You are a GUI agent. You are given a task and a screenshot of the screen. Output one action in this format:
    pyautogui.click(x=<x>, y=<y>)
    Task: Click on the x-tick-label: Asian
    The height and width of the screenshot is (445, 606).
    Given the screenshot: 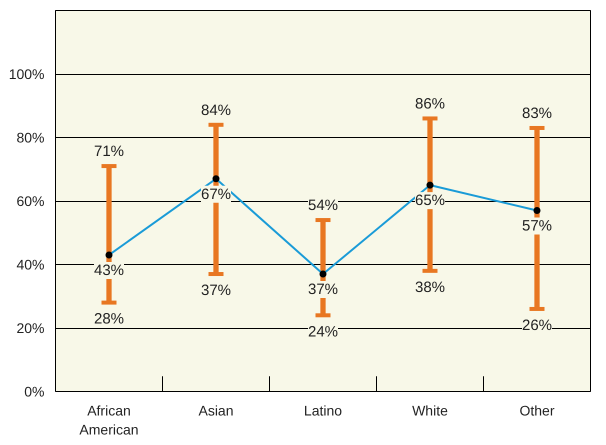 What is the action you would take?
    pyautogui.click(x=216, y=410)
    